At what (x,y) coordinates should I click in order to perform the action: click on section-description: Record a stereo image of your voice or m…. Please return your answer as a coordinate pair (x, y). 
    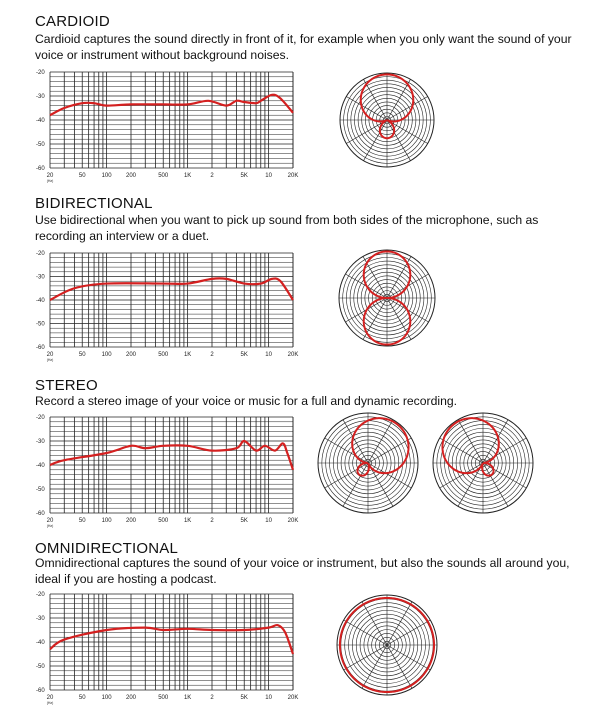
    Looking at the image, I should click on (246, 401).